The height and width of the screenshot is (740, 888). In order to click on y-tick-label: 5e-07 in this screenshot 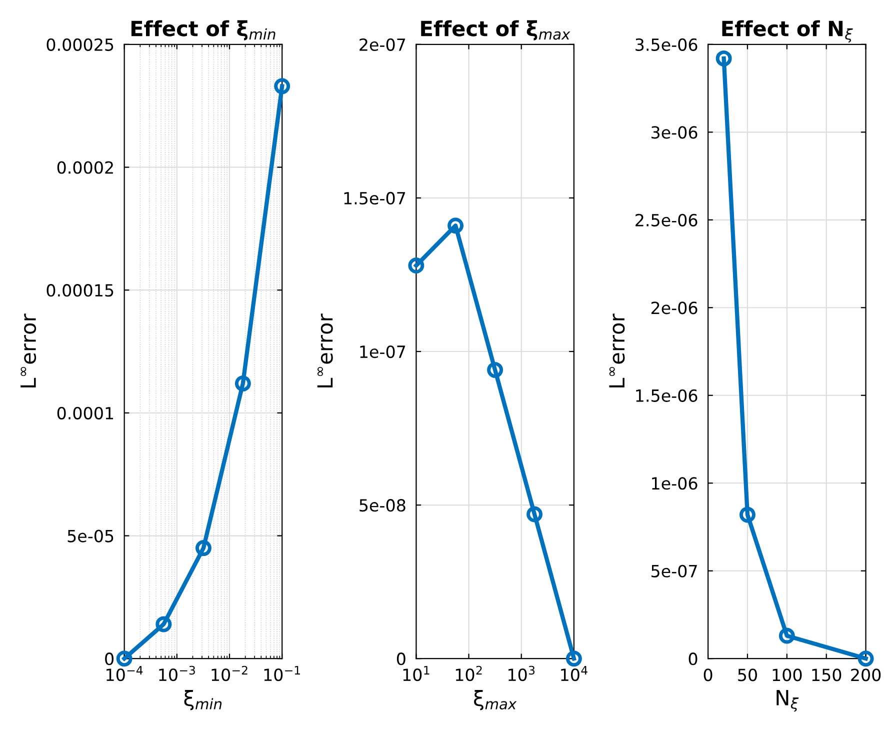, I will do `click(674, 571)`.